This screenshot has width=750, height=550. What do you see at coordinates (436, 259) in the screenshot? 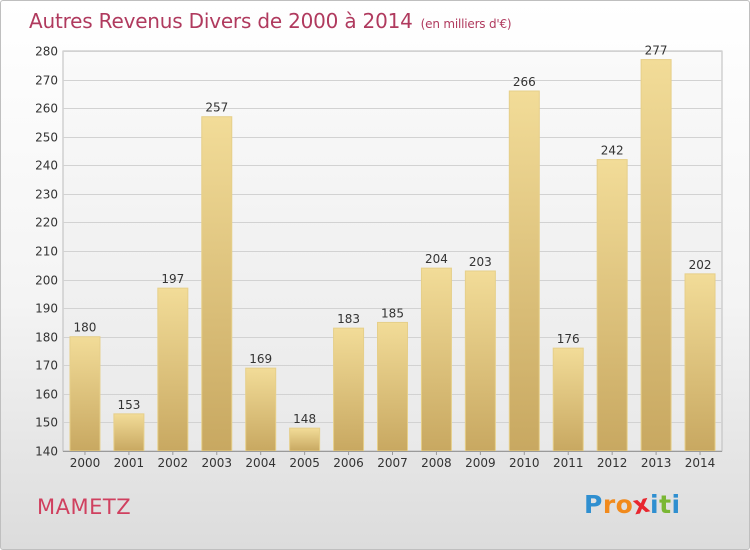
I see `bar-value-label: 204` at bounding box center [436, 259].